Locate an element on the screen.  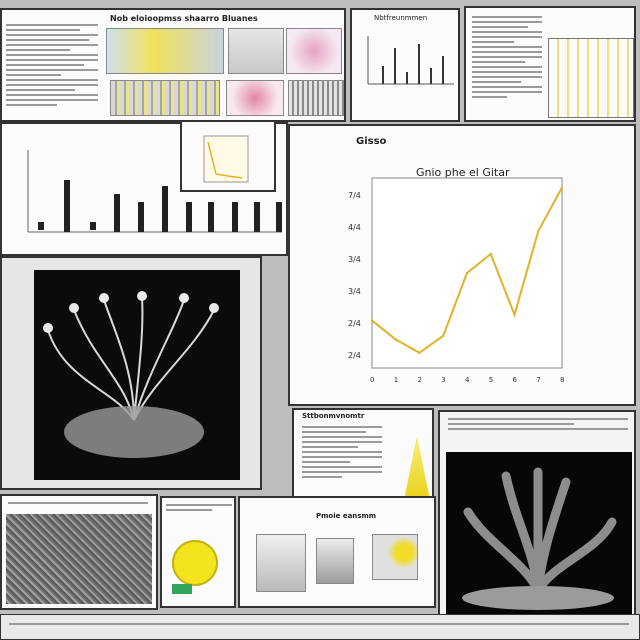
y-tick-label: 7/4 is located at coordinates (354, 195).